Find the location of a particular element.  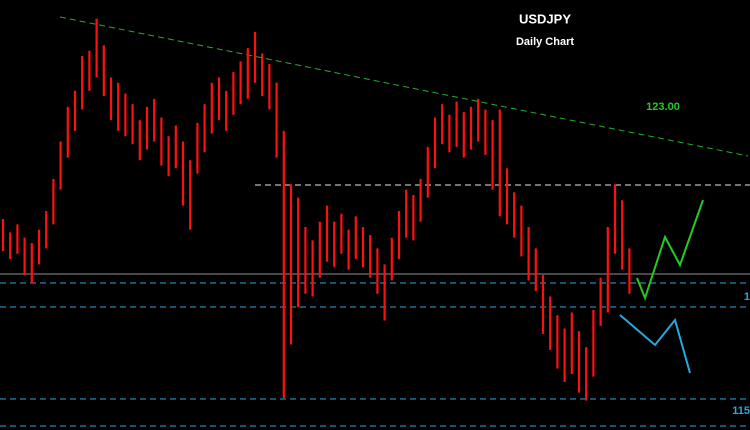

level-label: 123.00 is located at coordinates (663, 107).